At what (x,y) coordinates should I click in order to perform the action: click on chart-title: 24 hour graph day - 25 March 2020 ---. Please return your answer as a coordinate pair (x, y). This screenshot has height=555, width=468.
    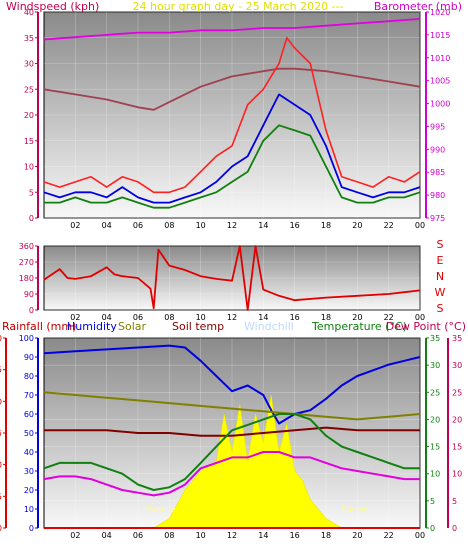
    Looking at the image, I should click on (238, 6).